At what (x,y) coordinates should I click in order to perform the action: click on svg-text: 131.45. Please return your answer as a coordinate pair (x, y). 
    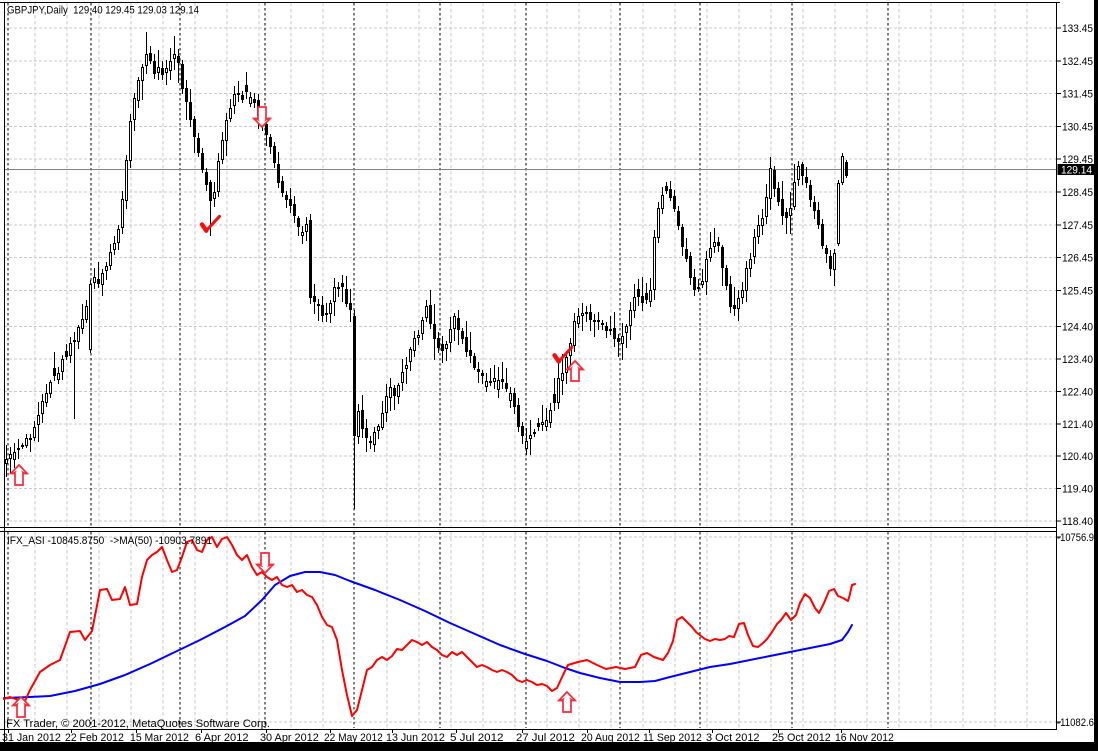
    Looking at the image, I should click on (1077, 95).